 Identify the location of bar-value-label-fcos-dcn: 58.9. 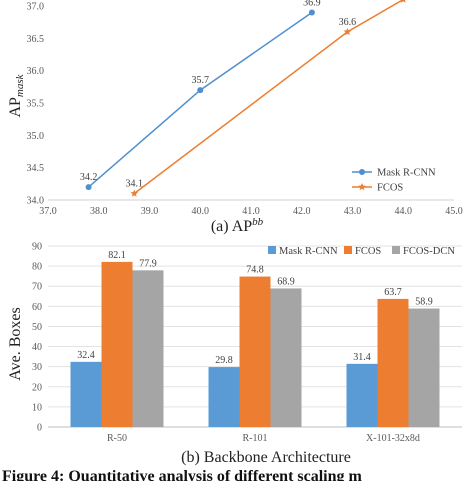
(424, 302).